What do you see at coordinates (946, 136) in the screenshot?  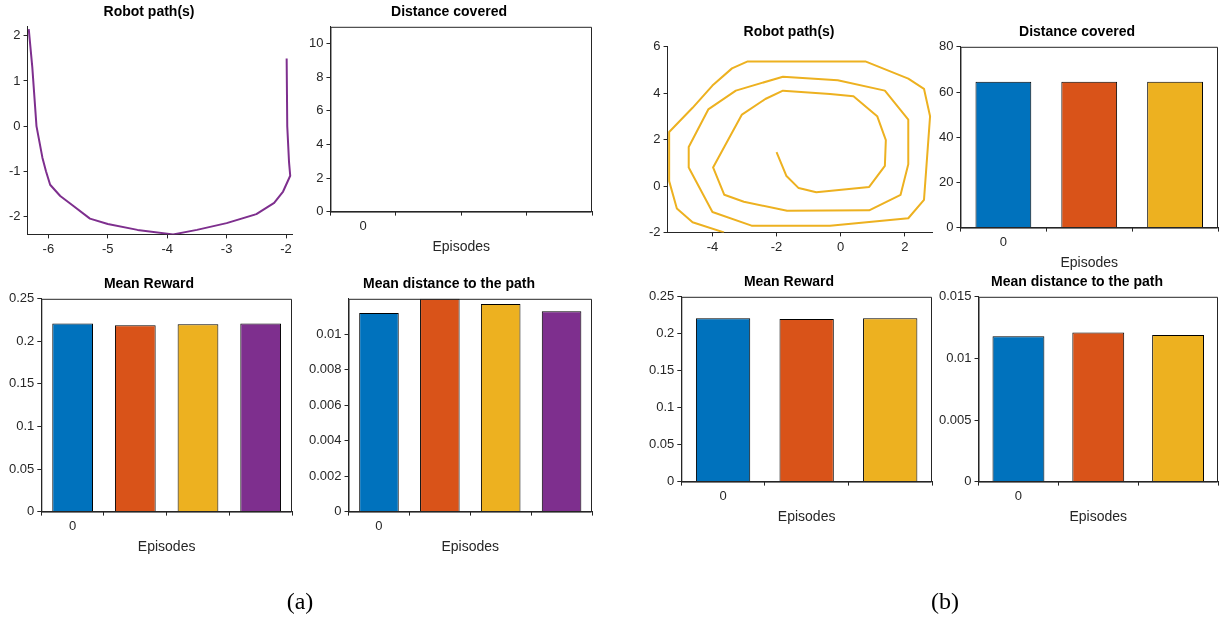 I see `y-tick-label: 40` at bounding box center [946, 136].